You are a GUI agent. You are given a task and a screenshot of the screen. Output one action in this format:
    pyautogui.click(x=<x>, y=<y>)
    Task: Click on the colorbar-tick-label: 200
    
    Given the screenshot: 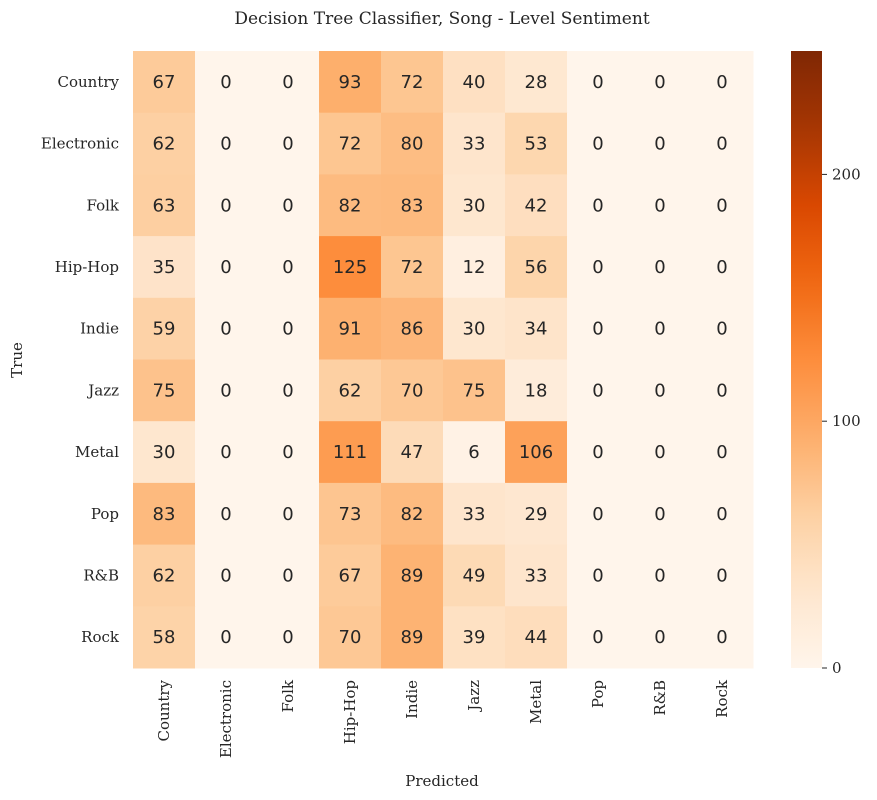 What is the action you would take?
    pyautogui.click(x=846, y=174)
    